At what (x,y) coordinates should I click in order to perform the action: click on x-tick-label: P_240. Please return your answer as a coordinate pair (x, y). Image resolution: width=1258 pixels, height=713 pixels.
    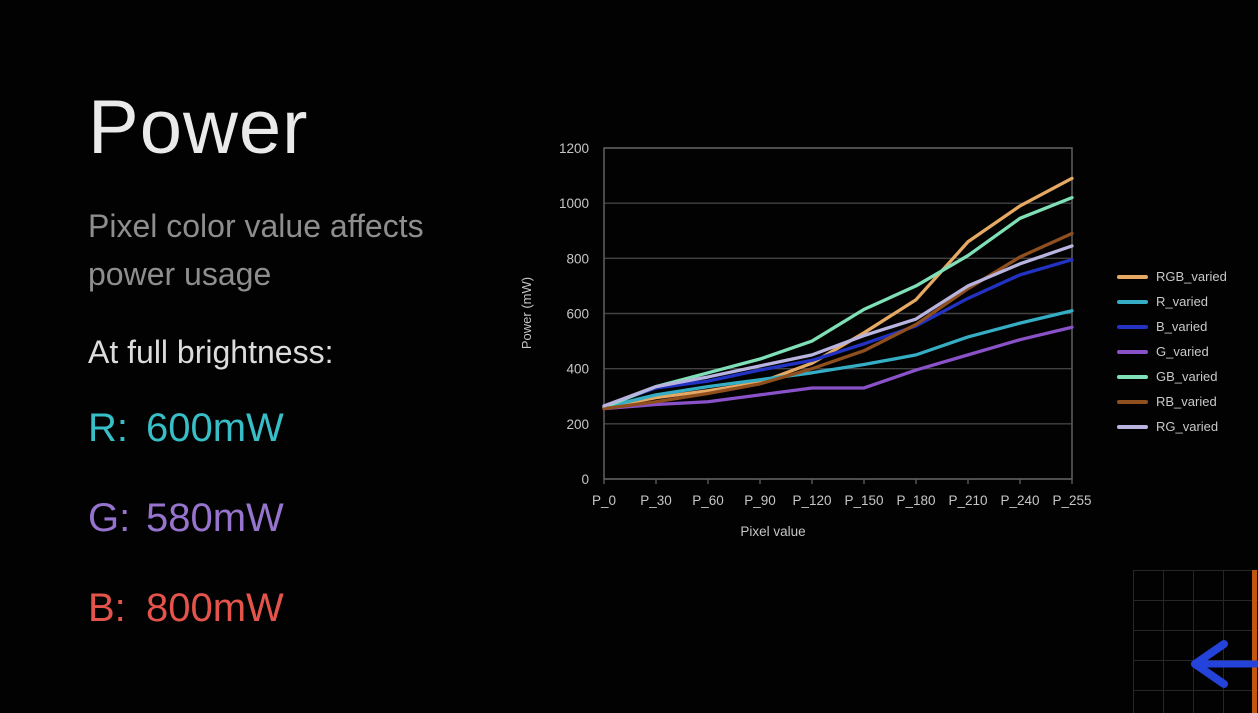
    Looking at the image, I should click on (1019, 500).